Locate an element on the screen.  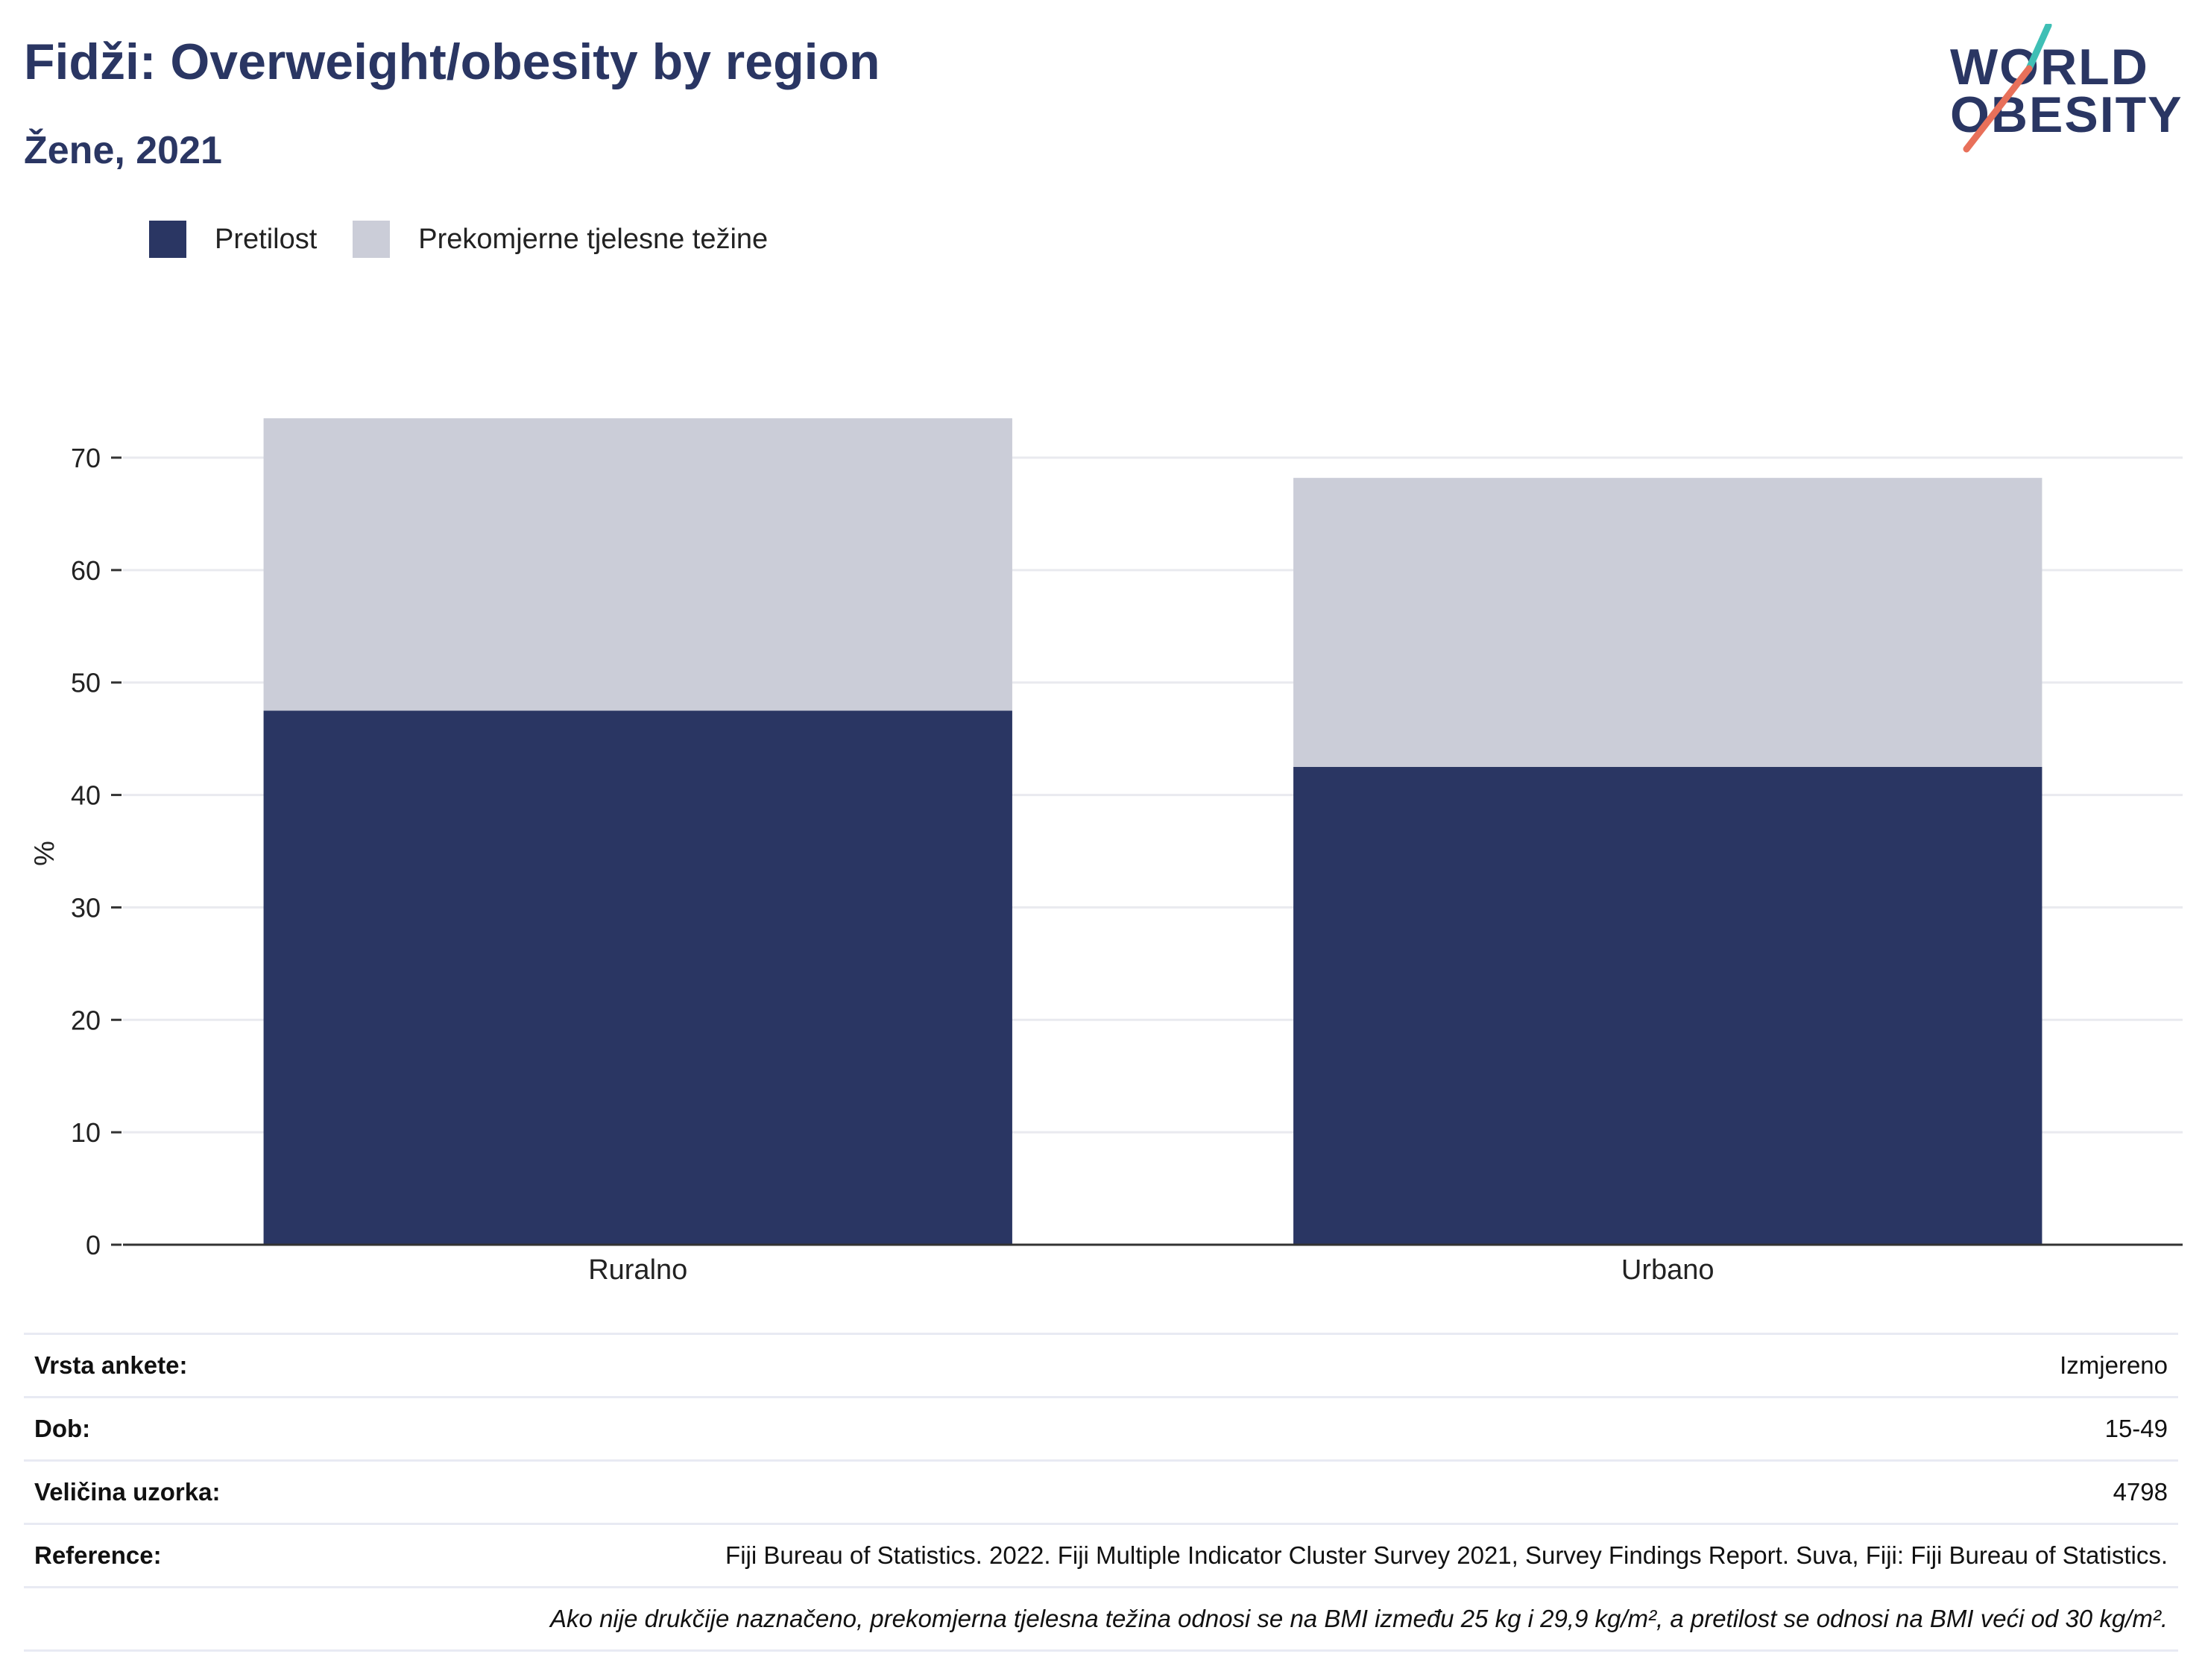
legend-label-obesity: Pretilost is located at coordinates (266, 239).